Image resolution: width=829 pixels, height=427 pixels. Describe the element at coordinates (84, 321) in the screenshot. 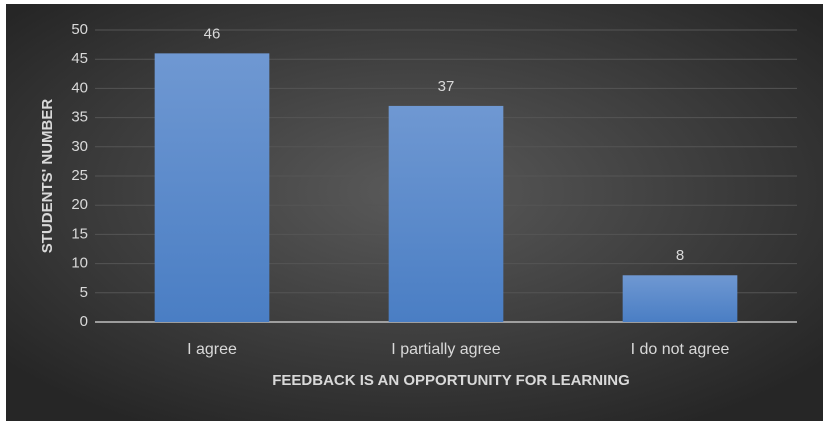

I see `y-tick-label: 0` at that location.